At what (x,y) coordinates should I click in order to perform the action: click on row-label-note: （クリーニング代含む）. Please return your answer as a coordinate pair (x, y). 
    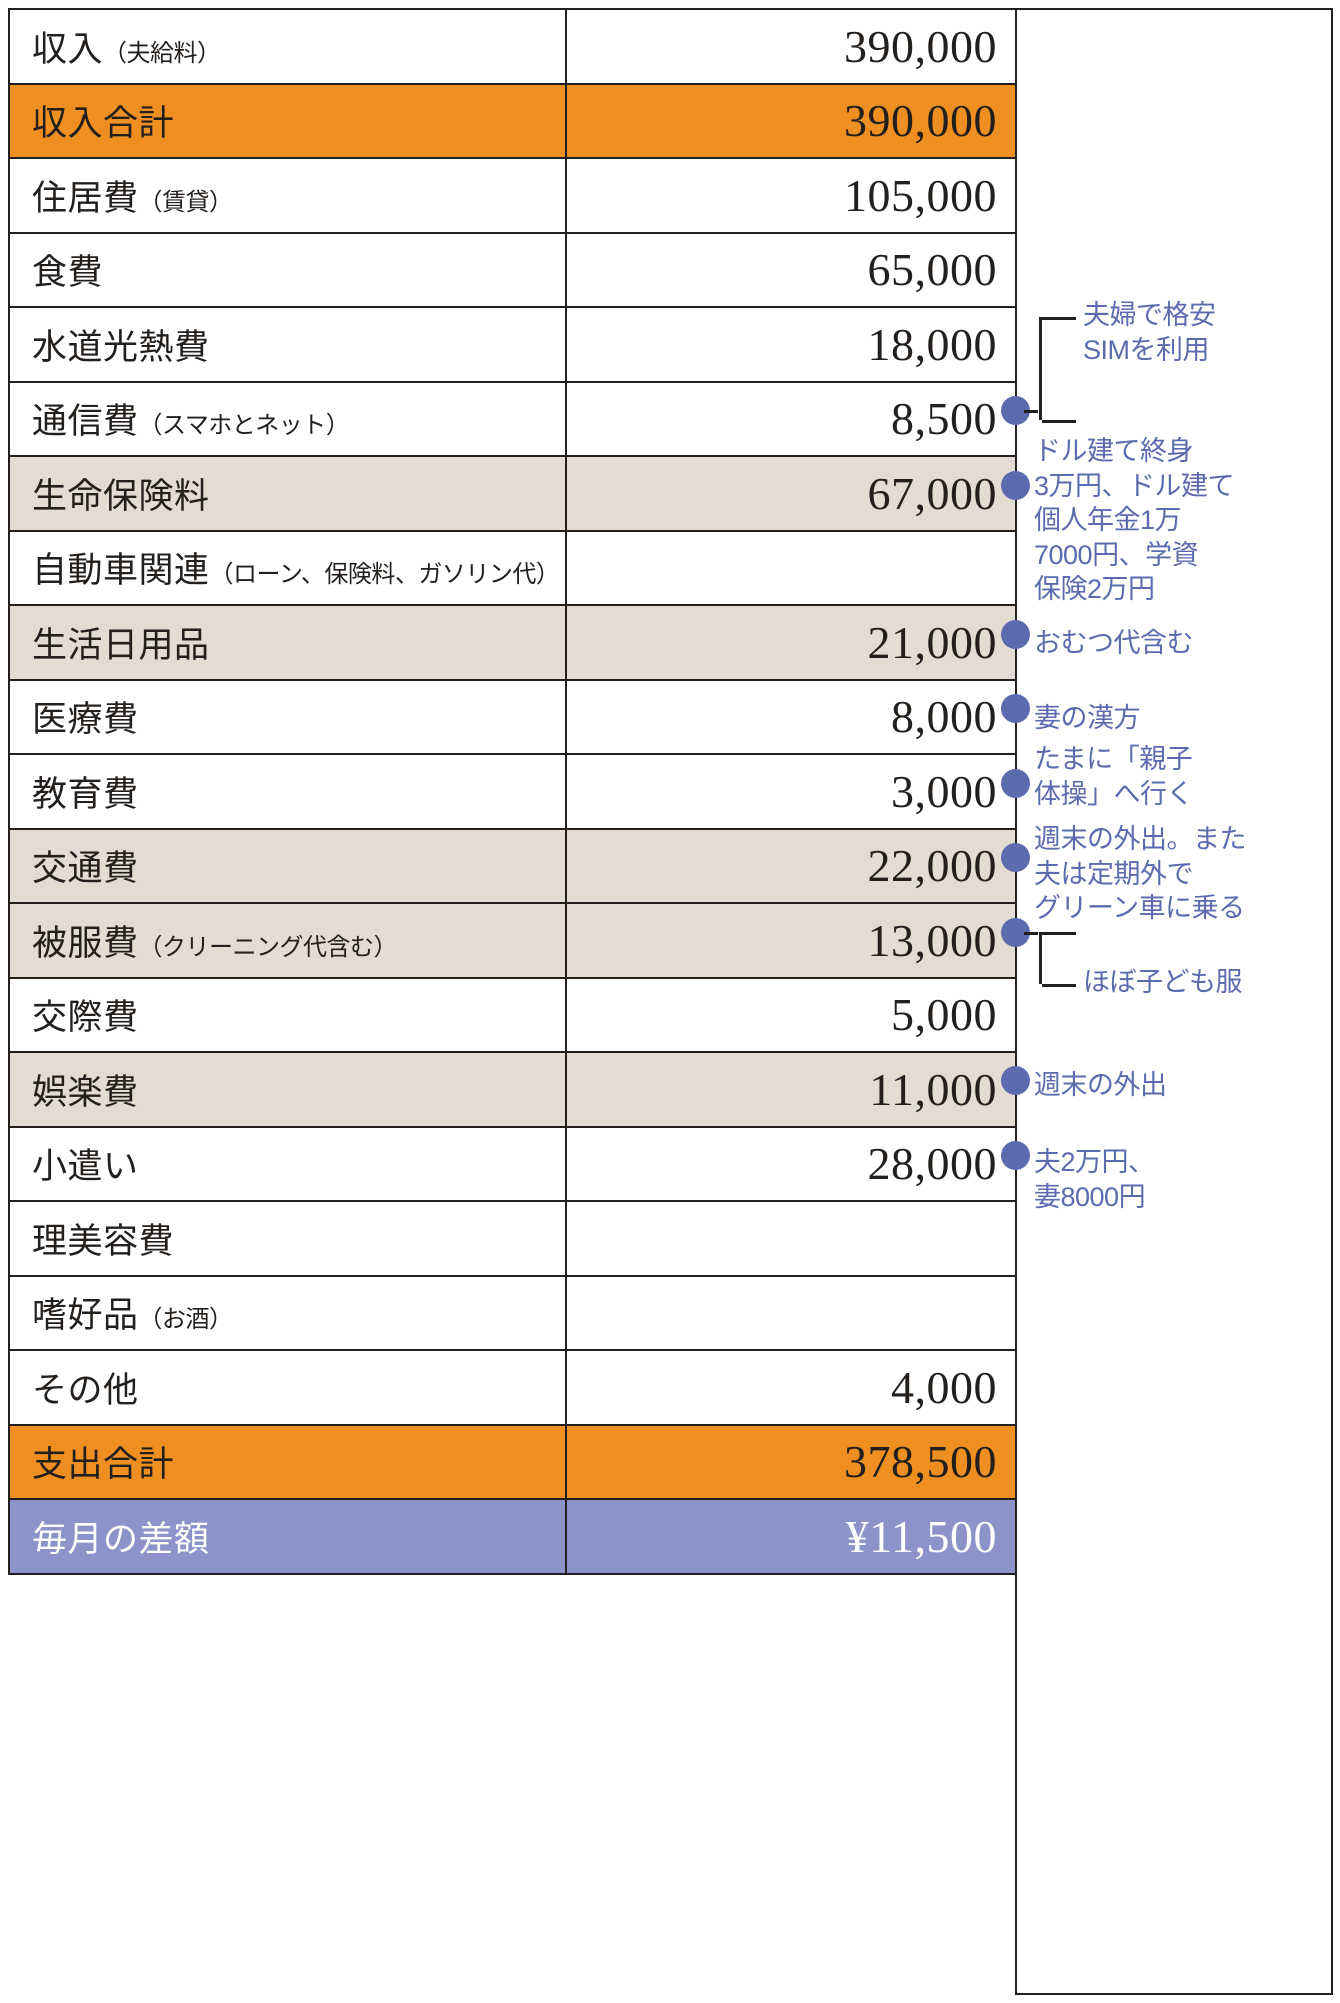
    Looking at the image, I should click on (268, 947).